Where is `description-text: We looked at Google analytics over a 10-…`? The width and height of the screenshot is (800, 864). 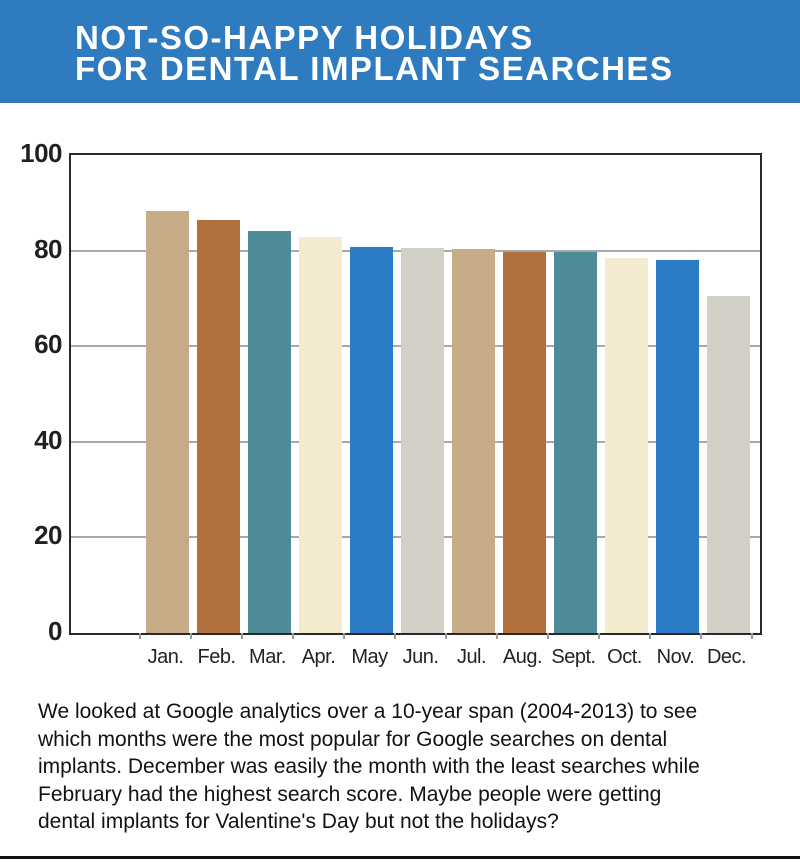
description-text: We looked at Google analytics over a 10-… is located at coordinates (413, 767).